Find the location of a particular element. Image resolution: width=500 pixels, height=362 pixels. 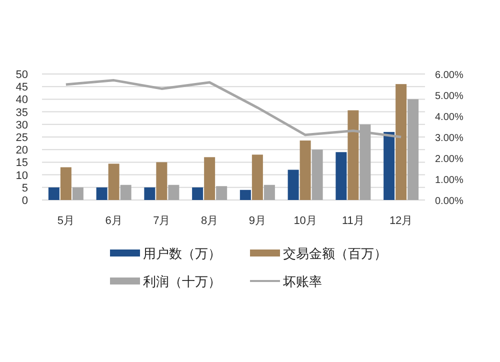

y-tick-label: 5 is located at coordinates (25, 188).